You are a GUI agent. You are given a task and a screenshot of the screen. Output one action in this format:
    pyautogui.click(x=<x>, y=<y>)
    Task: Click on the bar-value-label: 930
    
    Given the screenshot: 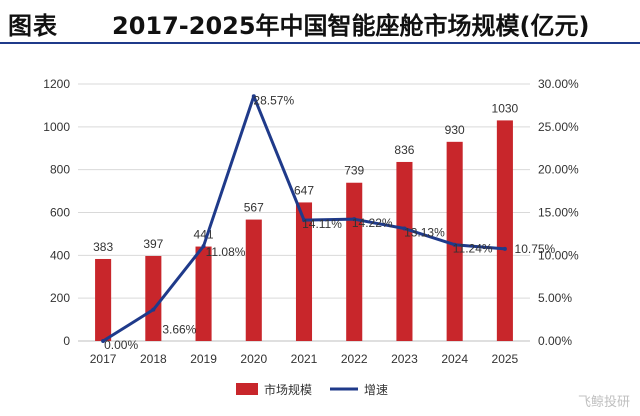 What is the action you would take?
    pyautogui.click(x=455, y=130)
    